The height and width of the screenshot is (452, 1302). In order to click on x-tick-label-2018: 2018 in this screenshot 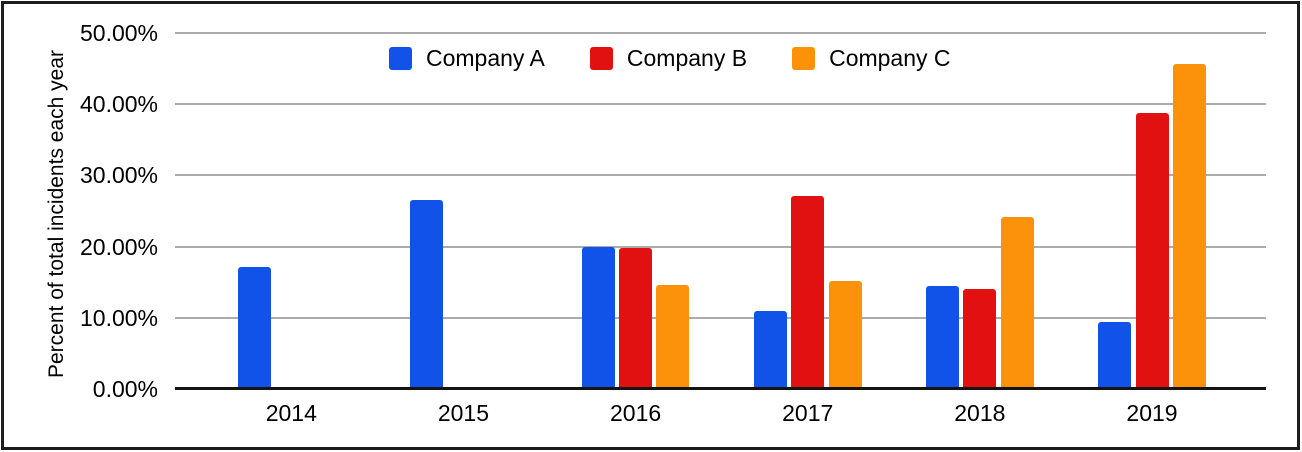, I will do `click(980, 413)`.